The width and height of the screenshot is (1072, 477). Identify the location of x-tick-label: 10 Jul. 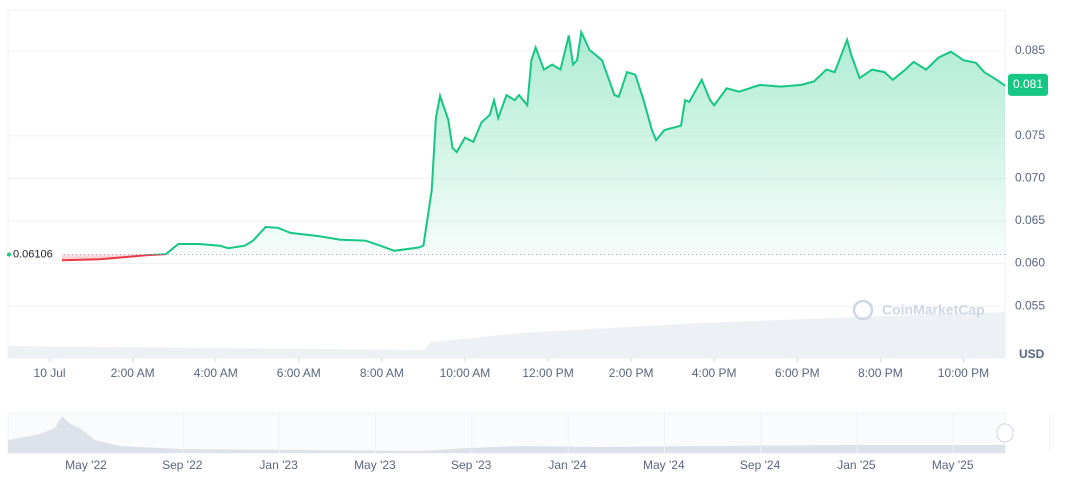
(50, 373).